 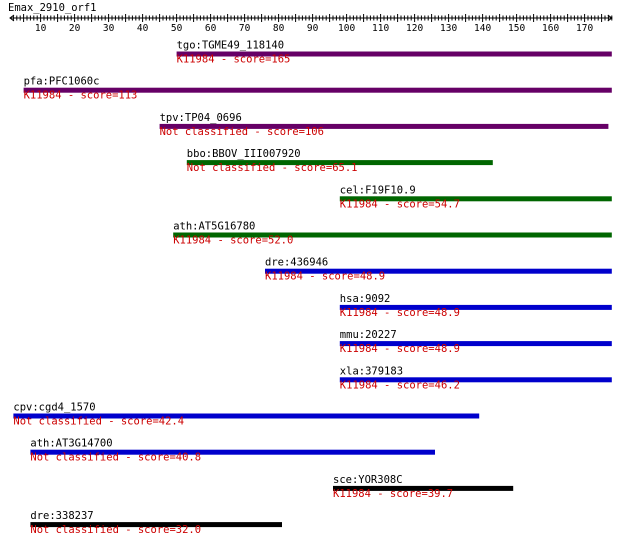 I want to click on ruler-label: 140, so click(x=482, y=28).